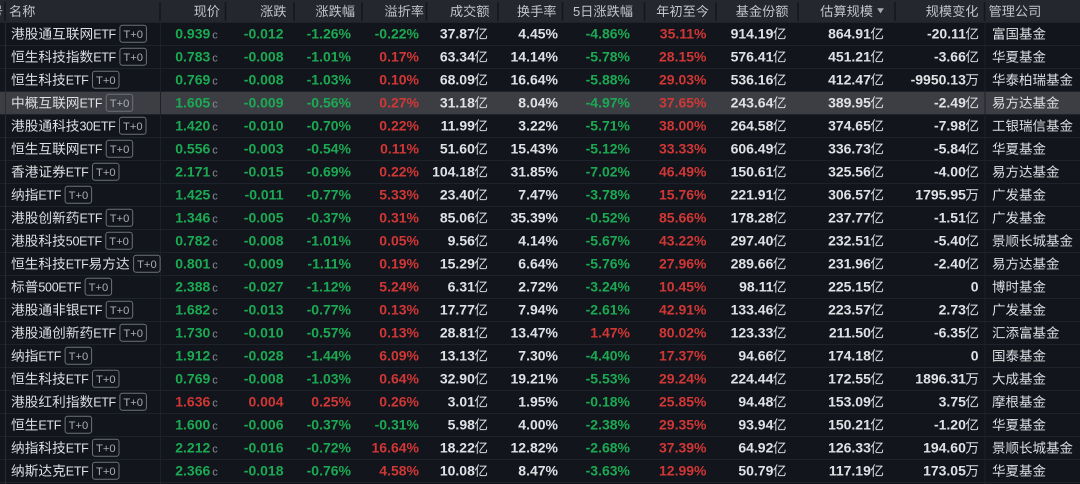  What do you see at coordinates (608, 103) in the screenshot?
I see `svg-text: -4.97%` at bounding box center [608, 103].